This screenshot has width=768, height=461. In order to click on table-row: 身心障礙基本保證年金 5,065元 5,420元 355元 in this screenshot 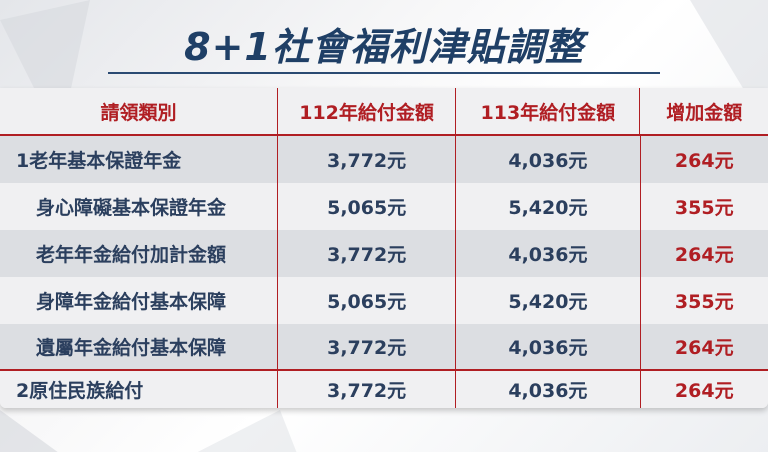, I will do `click(384, 206)`.